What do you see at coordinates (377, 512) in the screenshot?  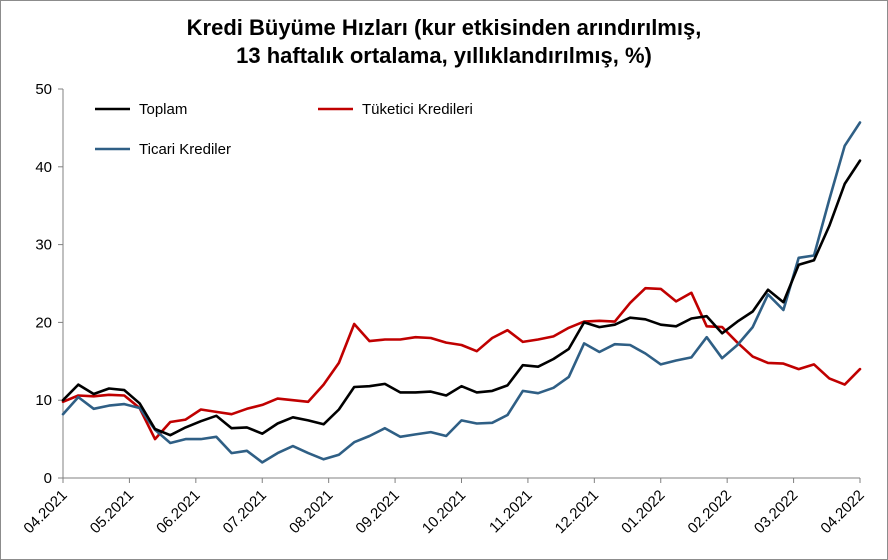 I see `x-tick-label: 09.2021` at bounding box center [377, 512].